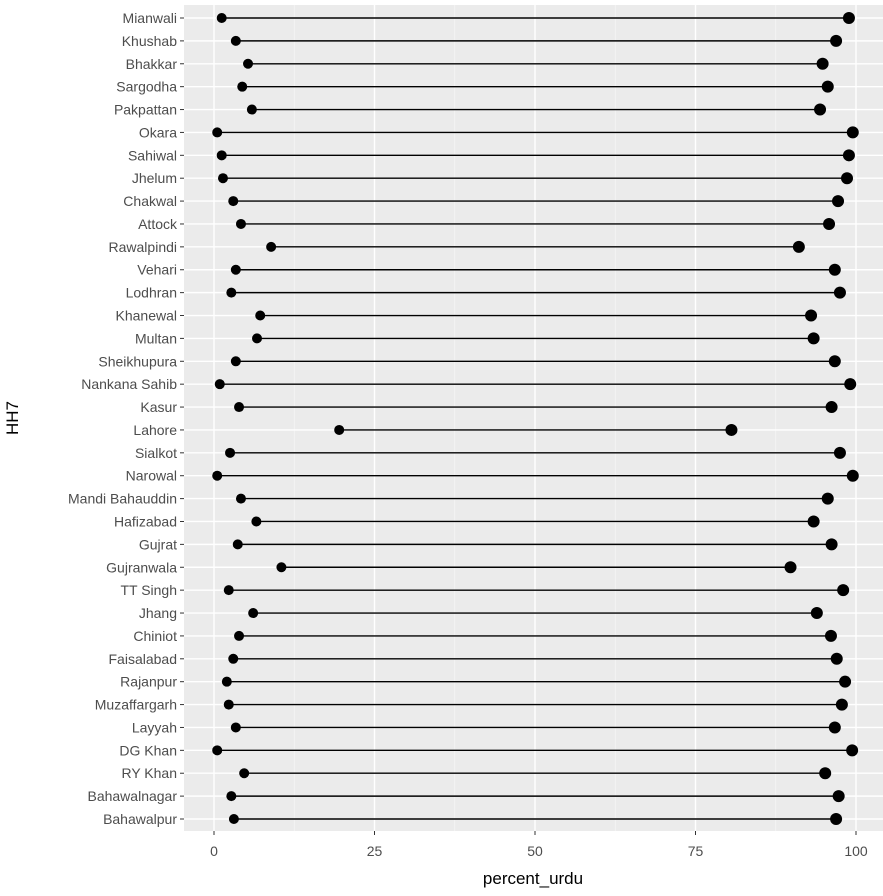  What do you see at coordinates (856, 851) in the screenshot?
I see `x-tick-label: 100` at bounding box center [856, 851].